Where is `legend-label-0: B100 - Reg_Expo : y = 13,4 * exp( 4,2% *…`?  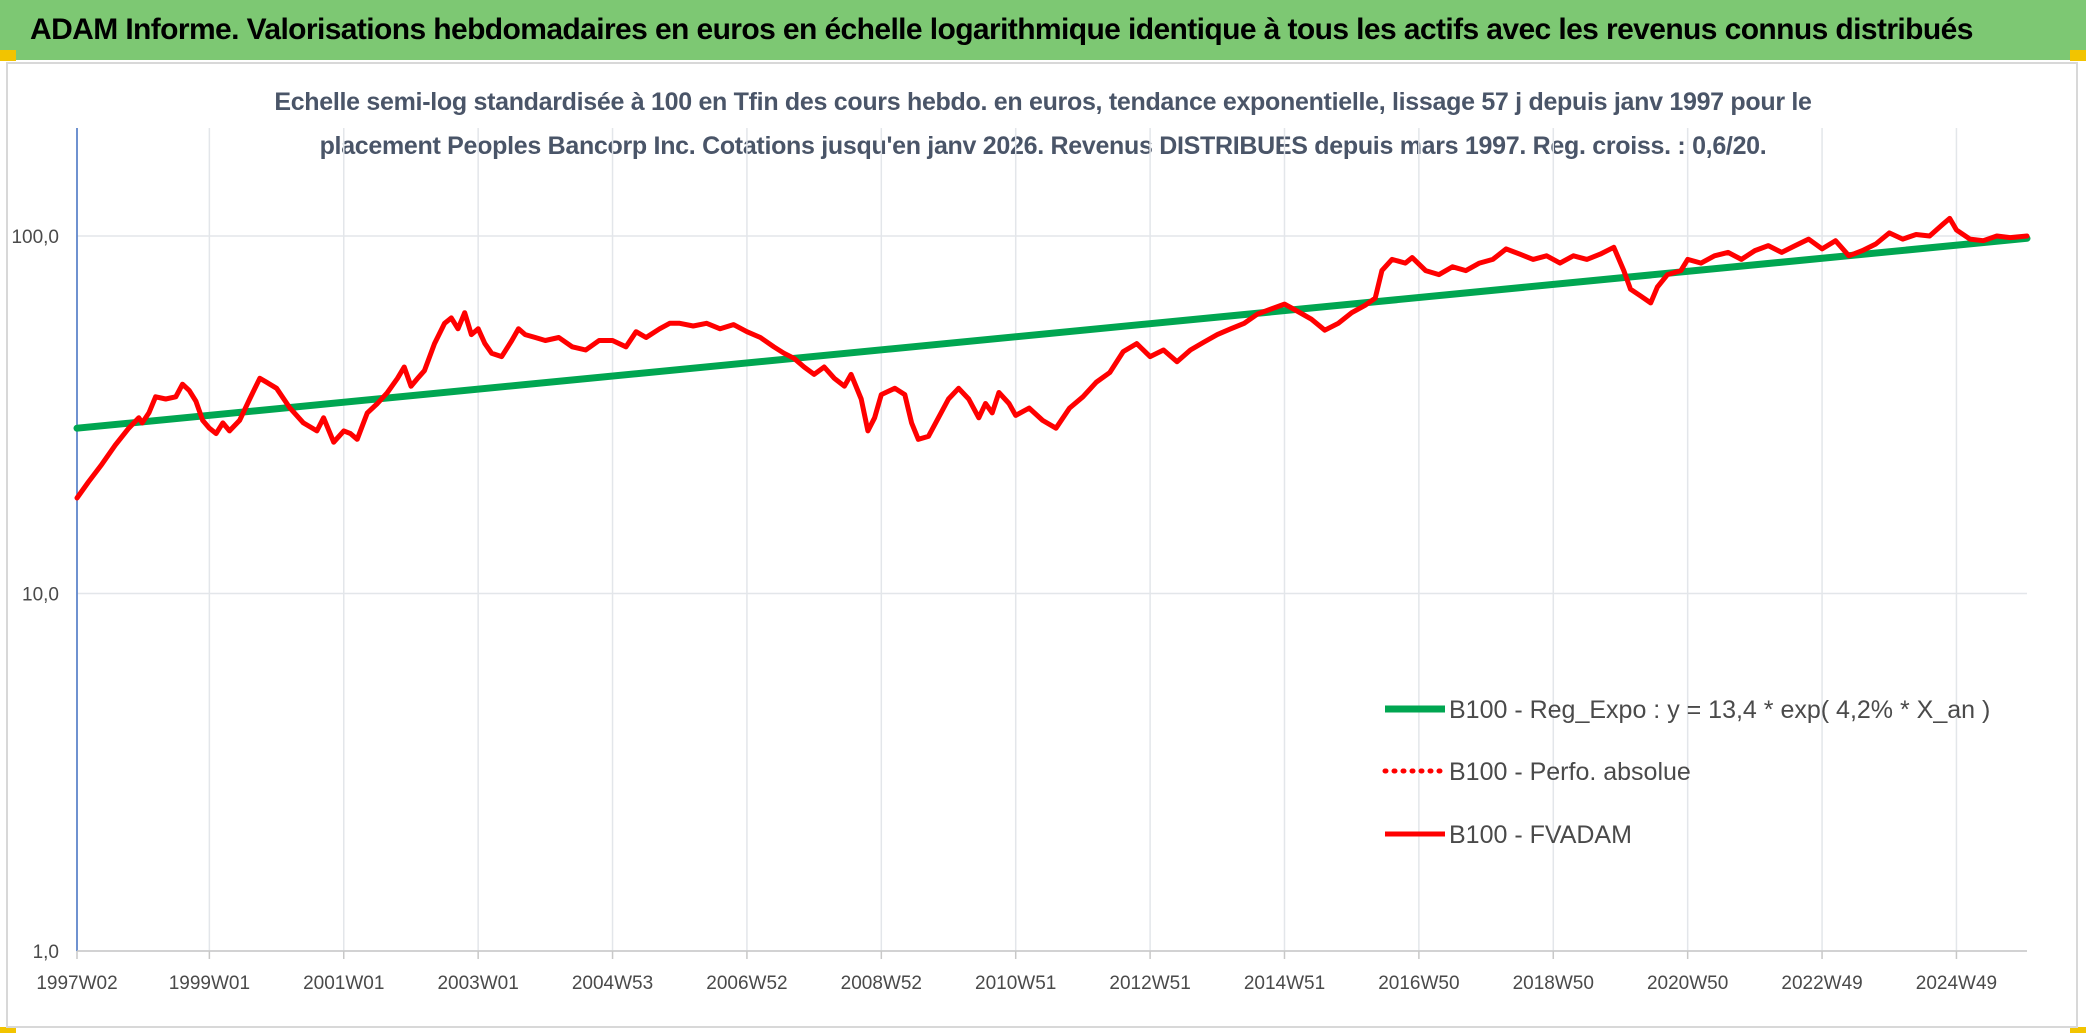 legend-label-0: B100 - Reg_Expo : y = 13,4 * exp( 4,2% *… is located at coordinates (1719, 710).